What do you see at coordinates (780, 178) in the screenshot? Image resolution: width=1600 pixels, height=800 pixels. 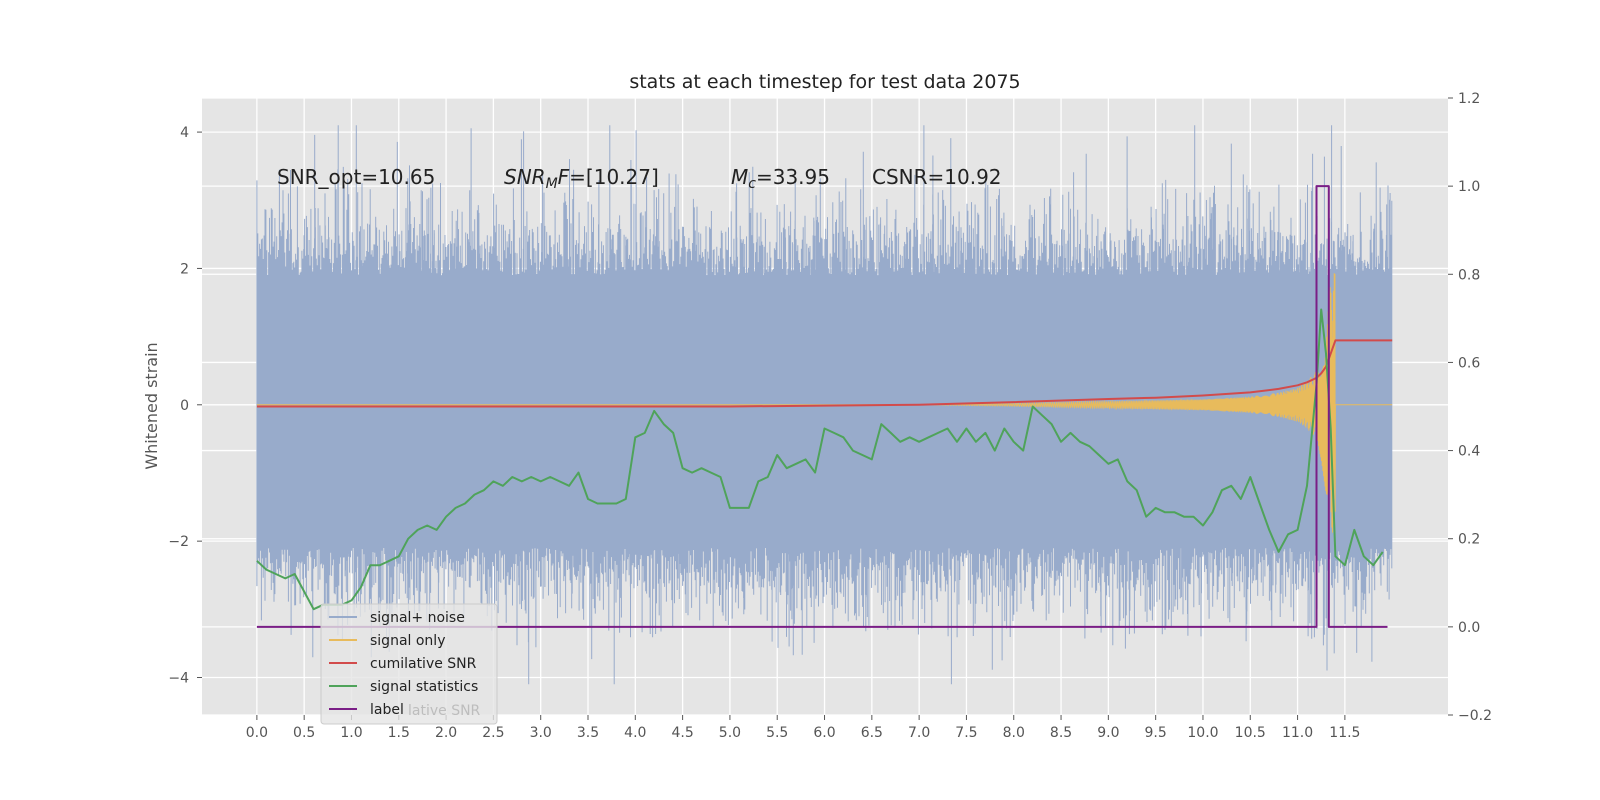 I see `annotation-mc: Mc=33.95` at bounding box center [780, 178].